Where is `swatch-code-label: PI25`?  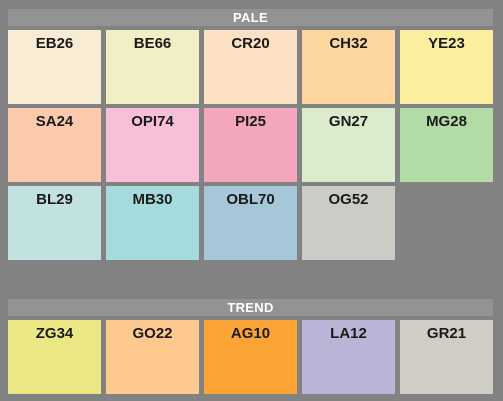
swatch-code-label: PI25 is located at coordinates (250, 121).